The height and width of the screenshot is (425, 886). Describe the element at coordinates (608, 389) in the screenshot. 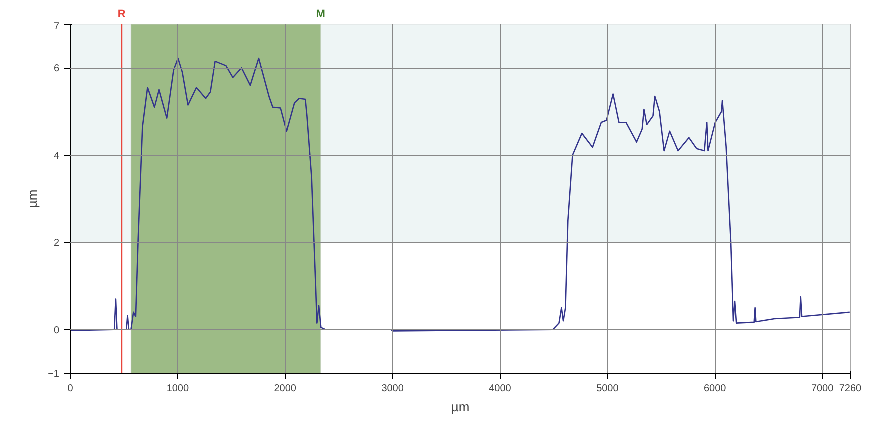

I see `x-tick-label: 5000` at that location.